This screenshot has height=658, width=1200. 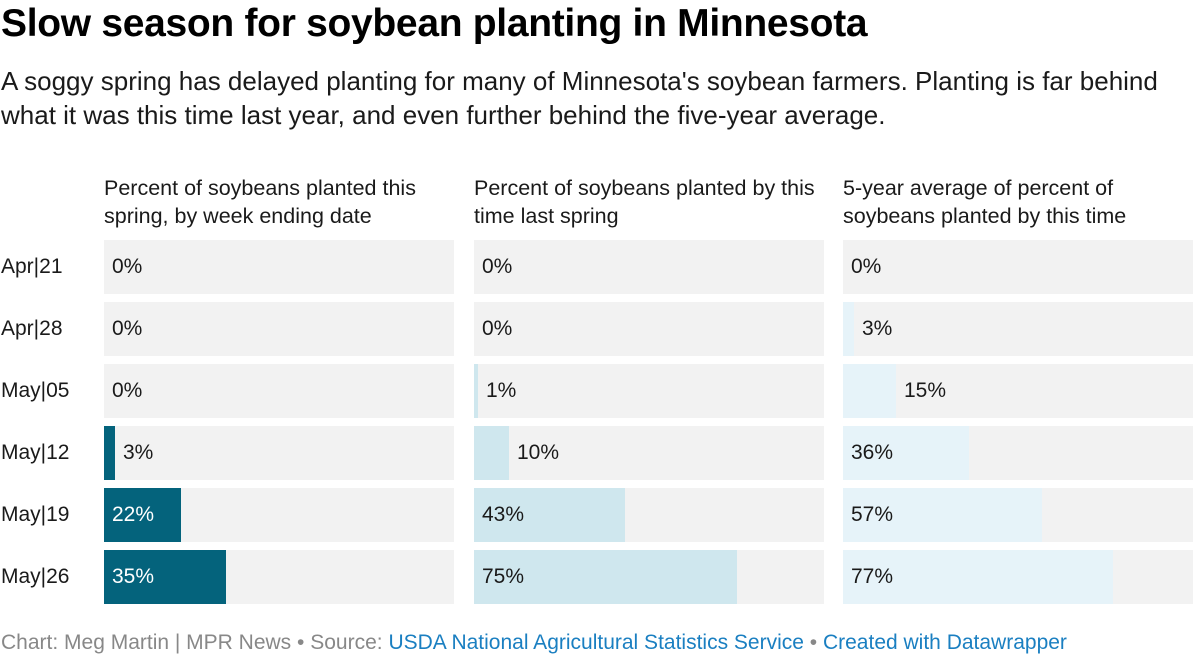 I want to click on bar-track: 10%, so click(x=649, y=453).